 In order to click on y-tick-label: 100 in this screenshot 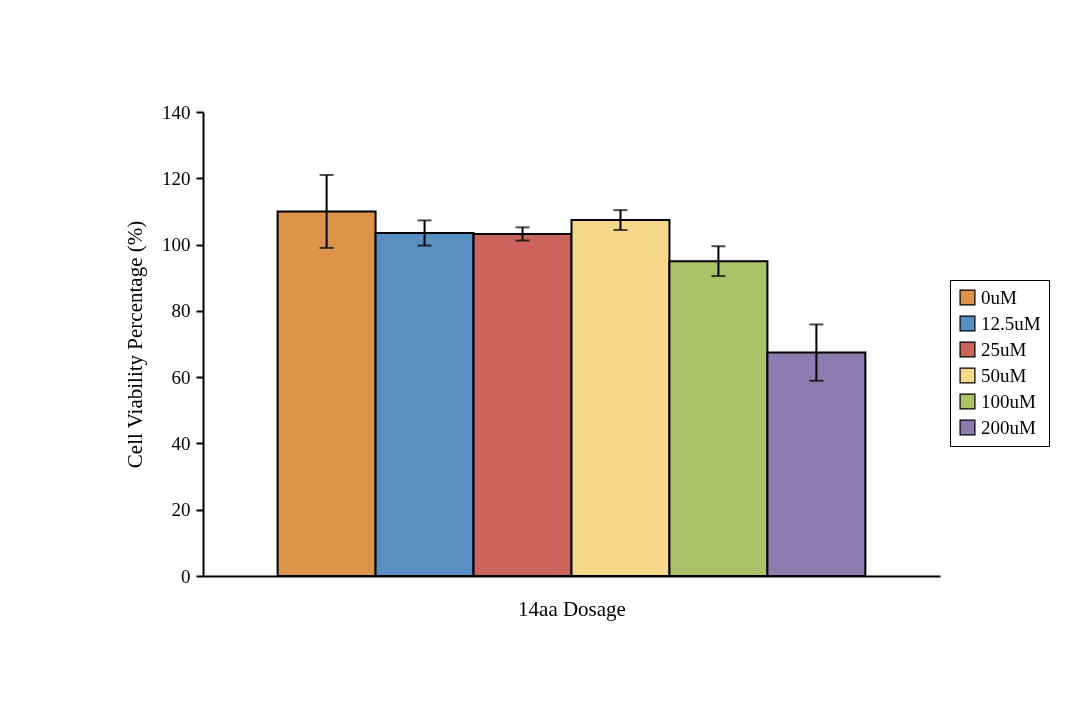, I will do `click(176, 245)`.